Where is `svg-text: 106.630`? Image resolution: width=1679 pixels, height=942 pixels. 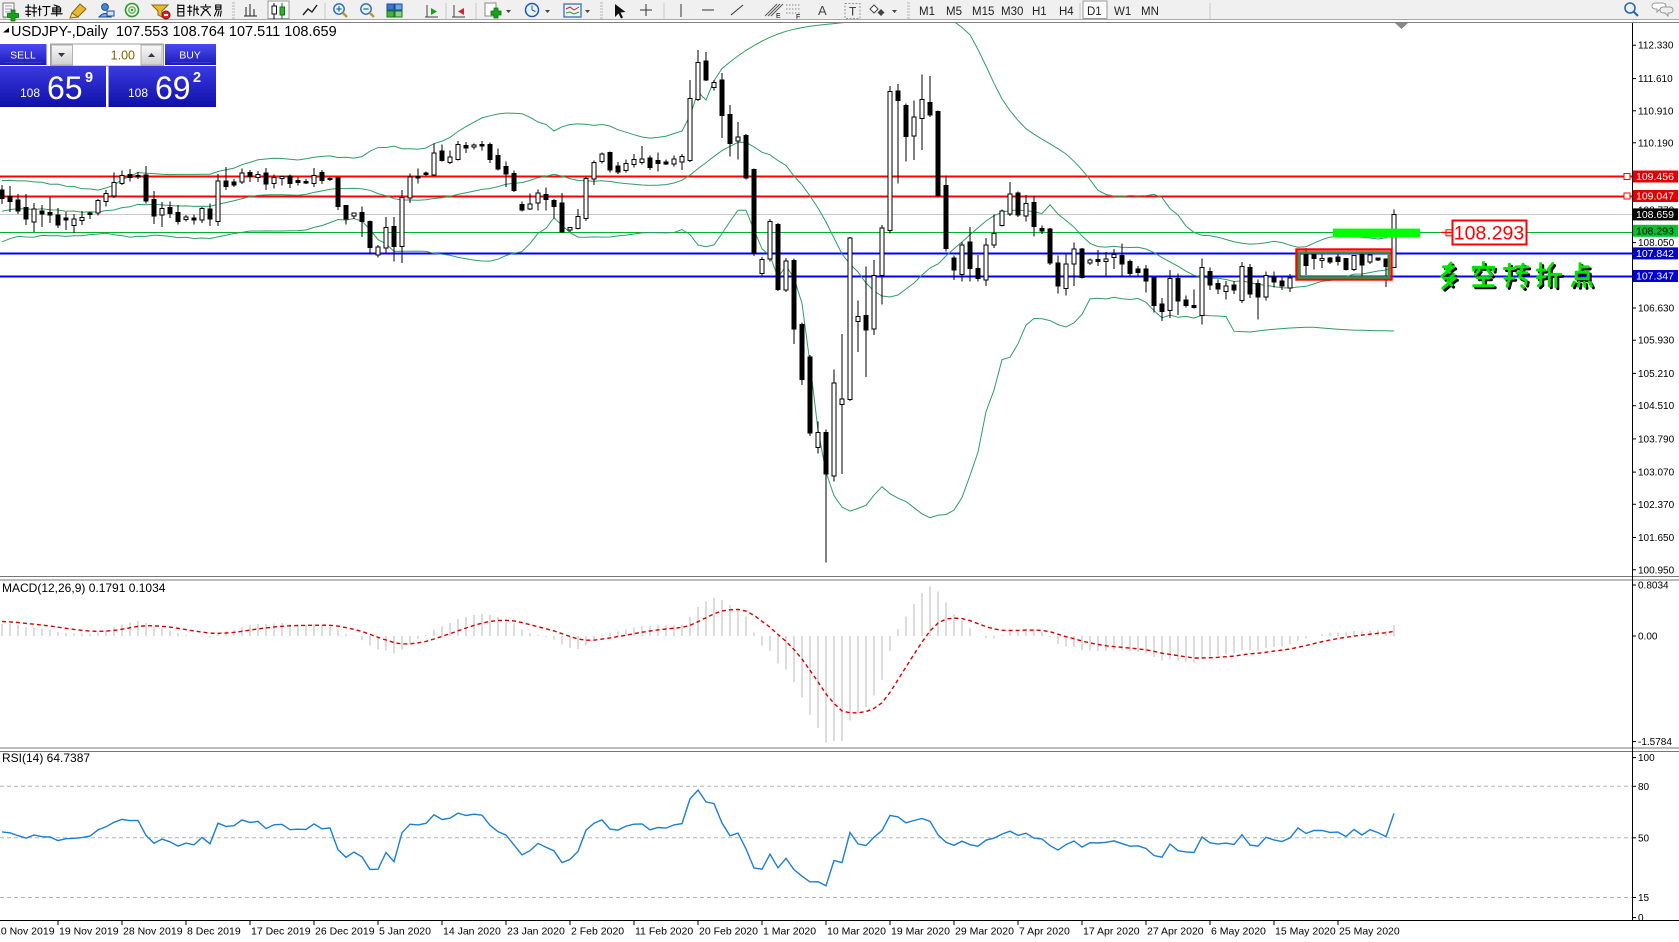
svg-text: 106.630 is located at coordinates (1656, 309).